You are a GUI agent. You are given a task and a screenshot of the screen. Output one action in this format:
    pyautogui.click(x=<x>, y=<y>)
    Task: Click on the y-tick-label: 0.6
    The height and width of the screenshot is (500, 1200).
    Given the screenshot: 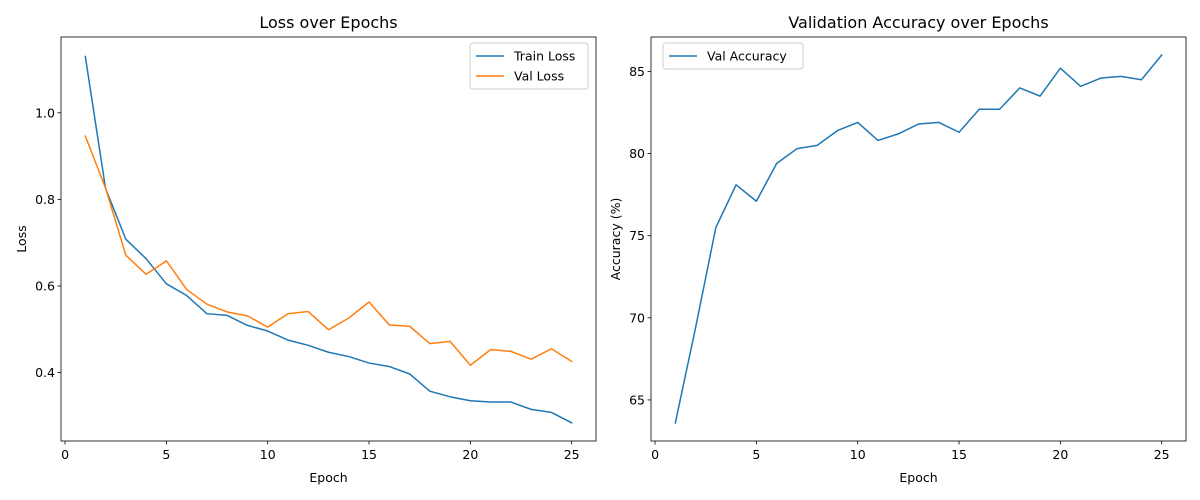 What is the action you would take?
    pyautogui.click(x=45, y=285)
    